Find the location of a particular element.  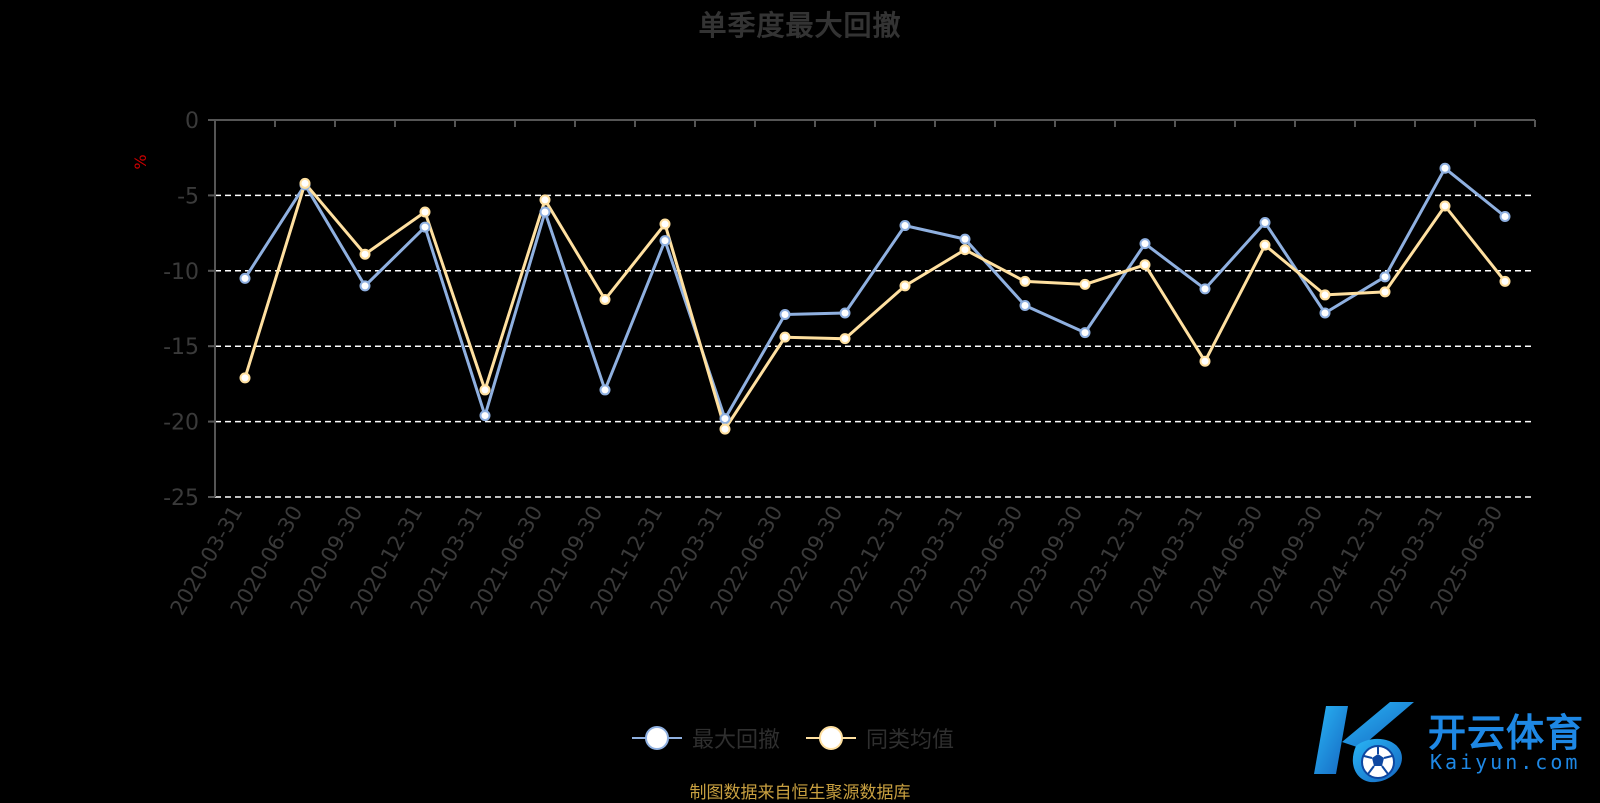

kaiyun-logo: 开云体育 Kaiyun.com is located at coordinates (1452, 741).